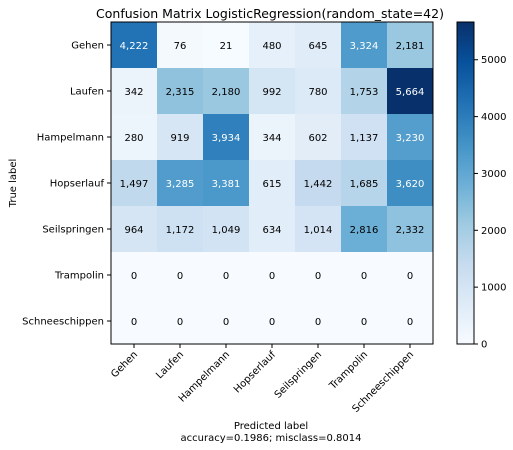 This screenshot has width=513, height=450. What do you see at coordinates (298, 374) in the screenshot?
I see `x-tick-label: Seilspringen` at bounding box center [298, 374].